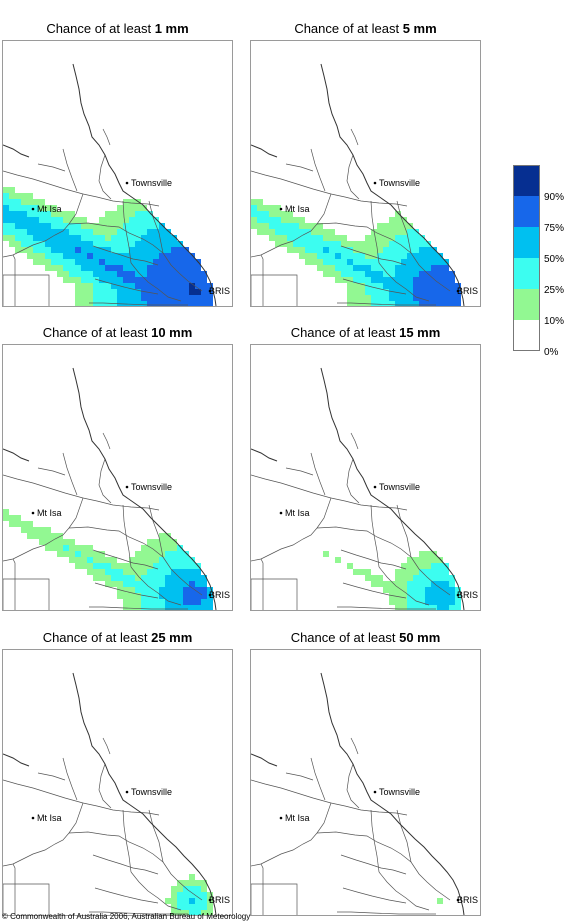  Describe the element at coordinates (117, 477) in the screenshot. I see `rainfall-map: Townsville Mt Isa BRIS` at that location.